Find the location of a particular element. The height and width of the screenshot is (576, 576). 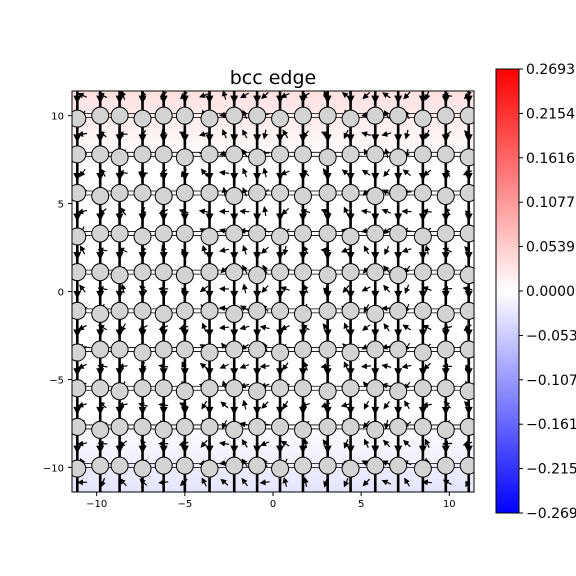

chart-title: bcc edge is located at coordinates (273, 78).